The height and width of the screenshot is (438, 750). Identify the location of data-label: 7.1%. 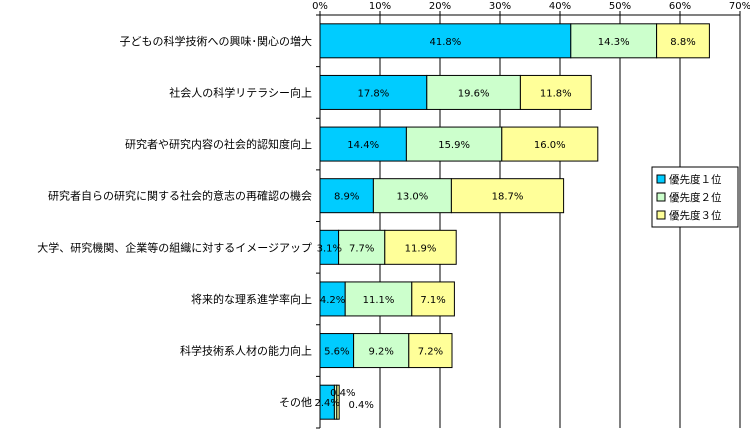
(432, 300).